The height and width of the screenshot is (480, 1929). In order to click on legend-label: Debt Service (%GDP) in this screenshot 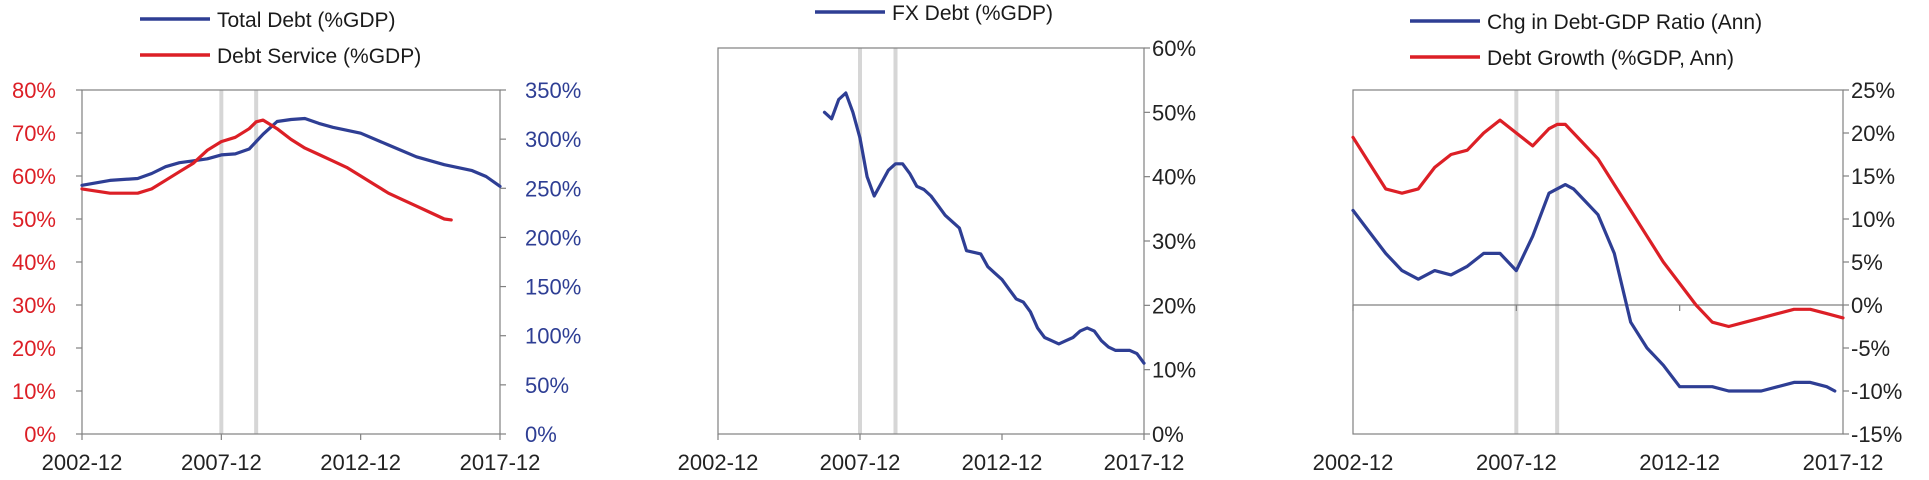, I will do `click(319, 56)`.